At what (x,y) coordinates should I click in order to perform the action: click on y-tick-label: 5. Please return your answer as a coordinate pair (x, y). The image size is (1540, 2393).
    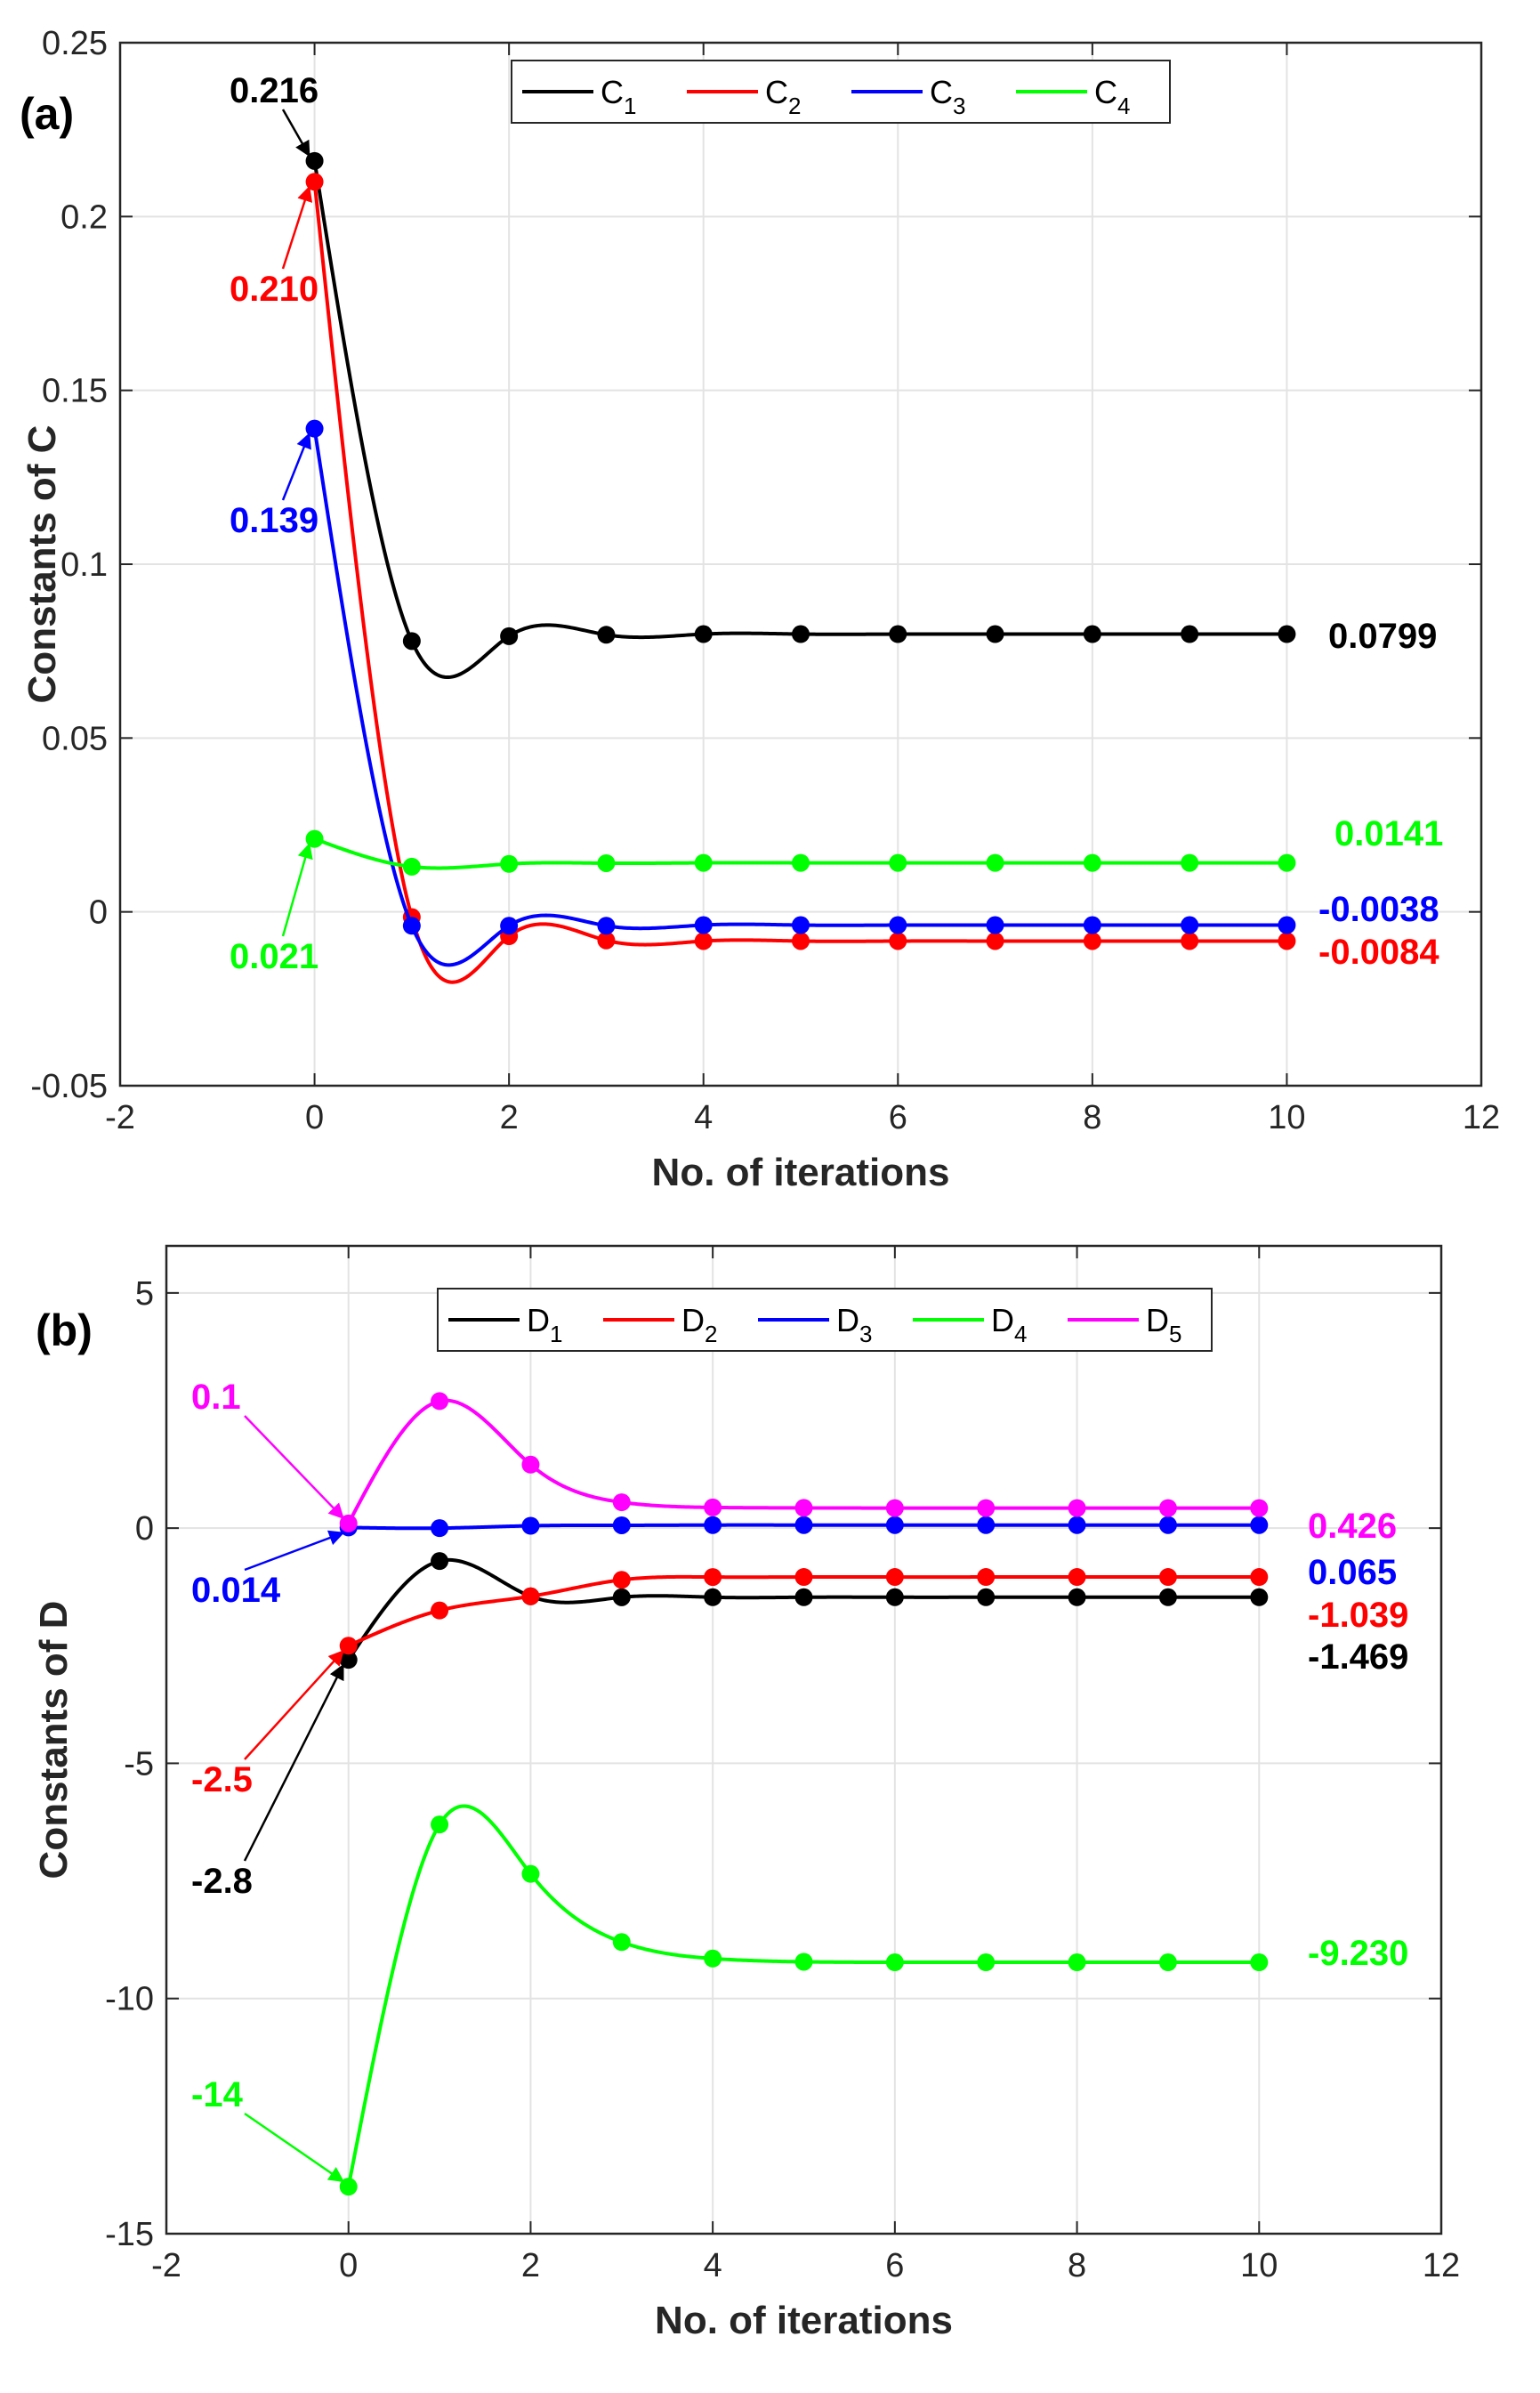
    Looking at the image, I should click on (144, 1294).